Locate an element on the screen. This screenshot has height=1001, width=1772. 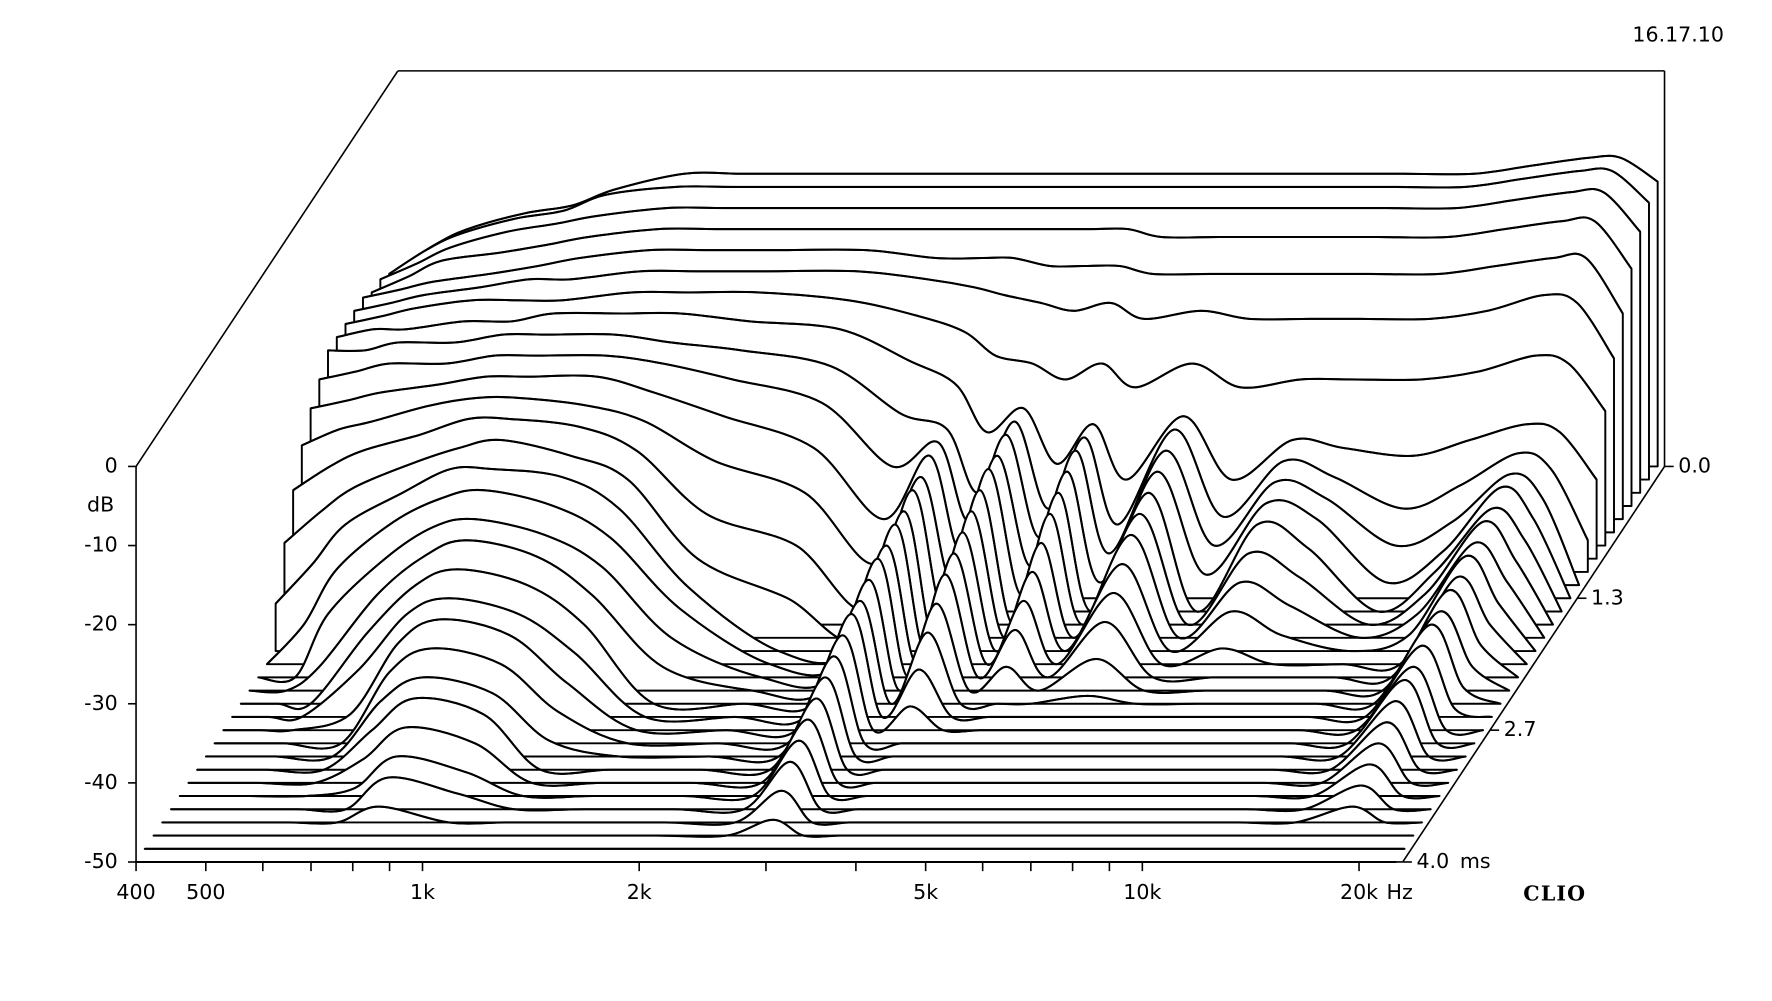
x-unit: Hz is located at coordinates (1399, 892).